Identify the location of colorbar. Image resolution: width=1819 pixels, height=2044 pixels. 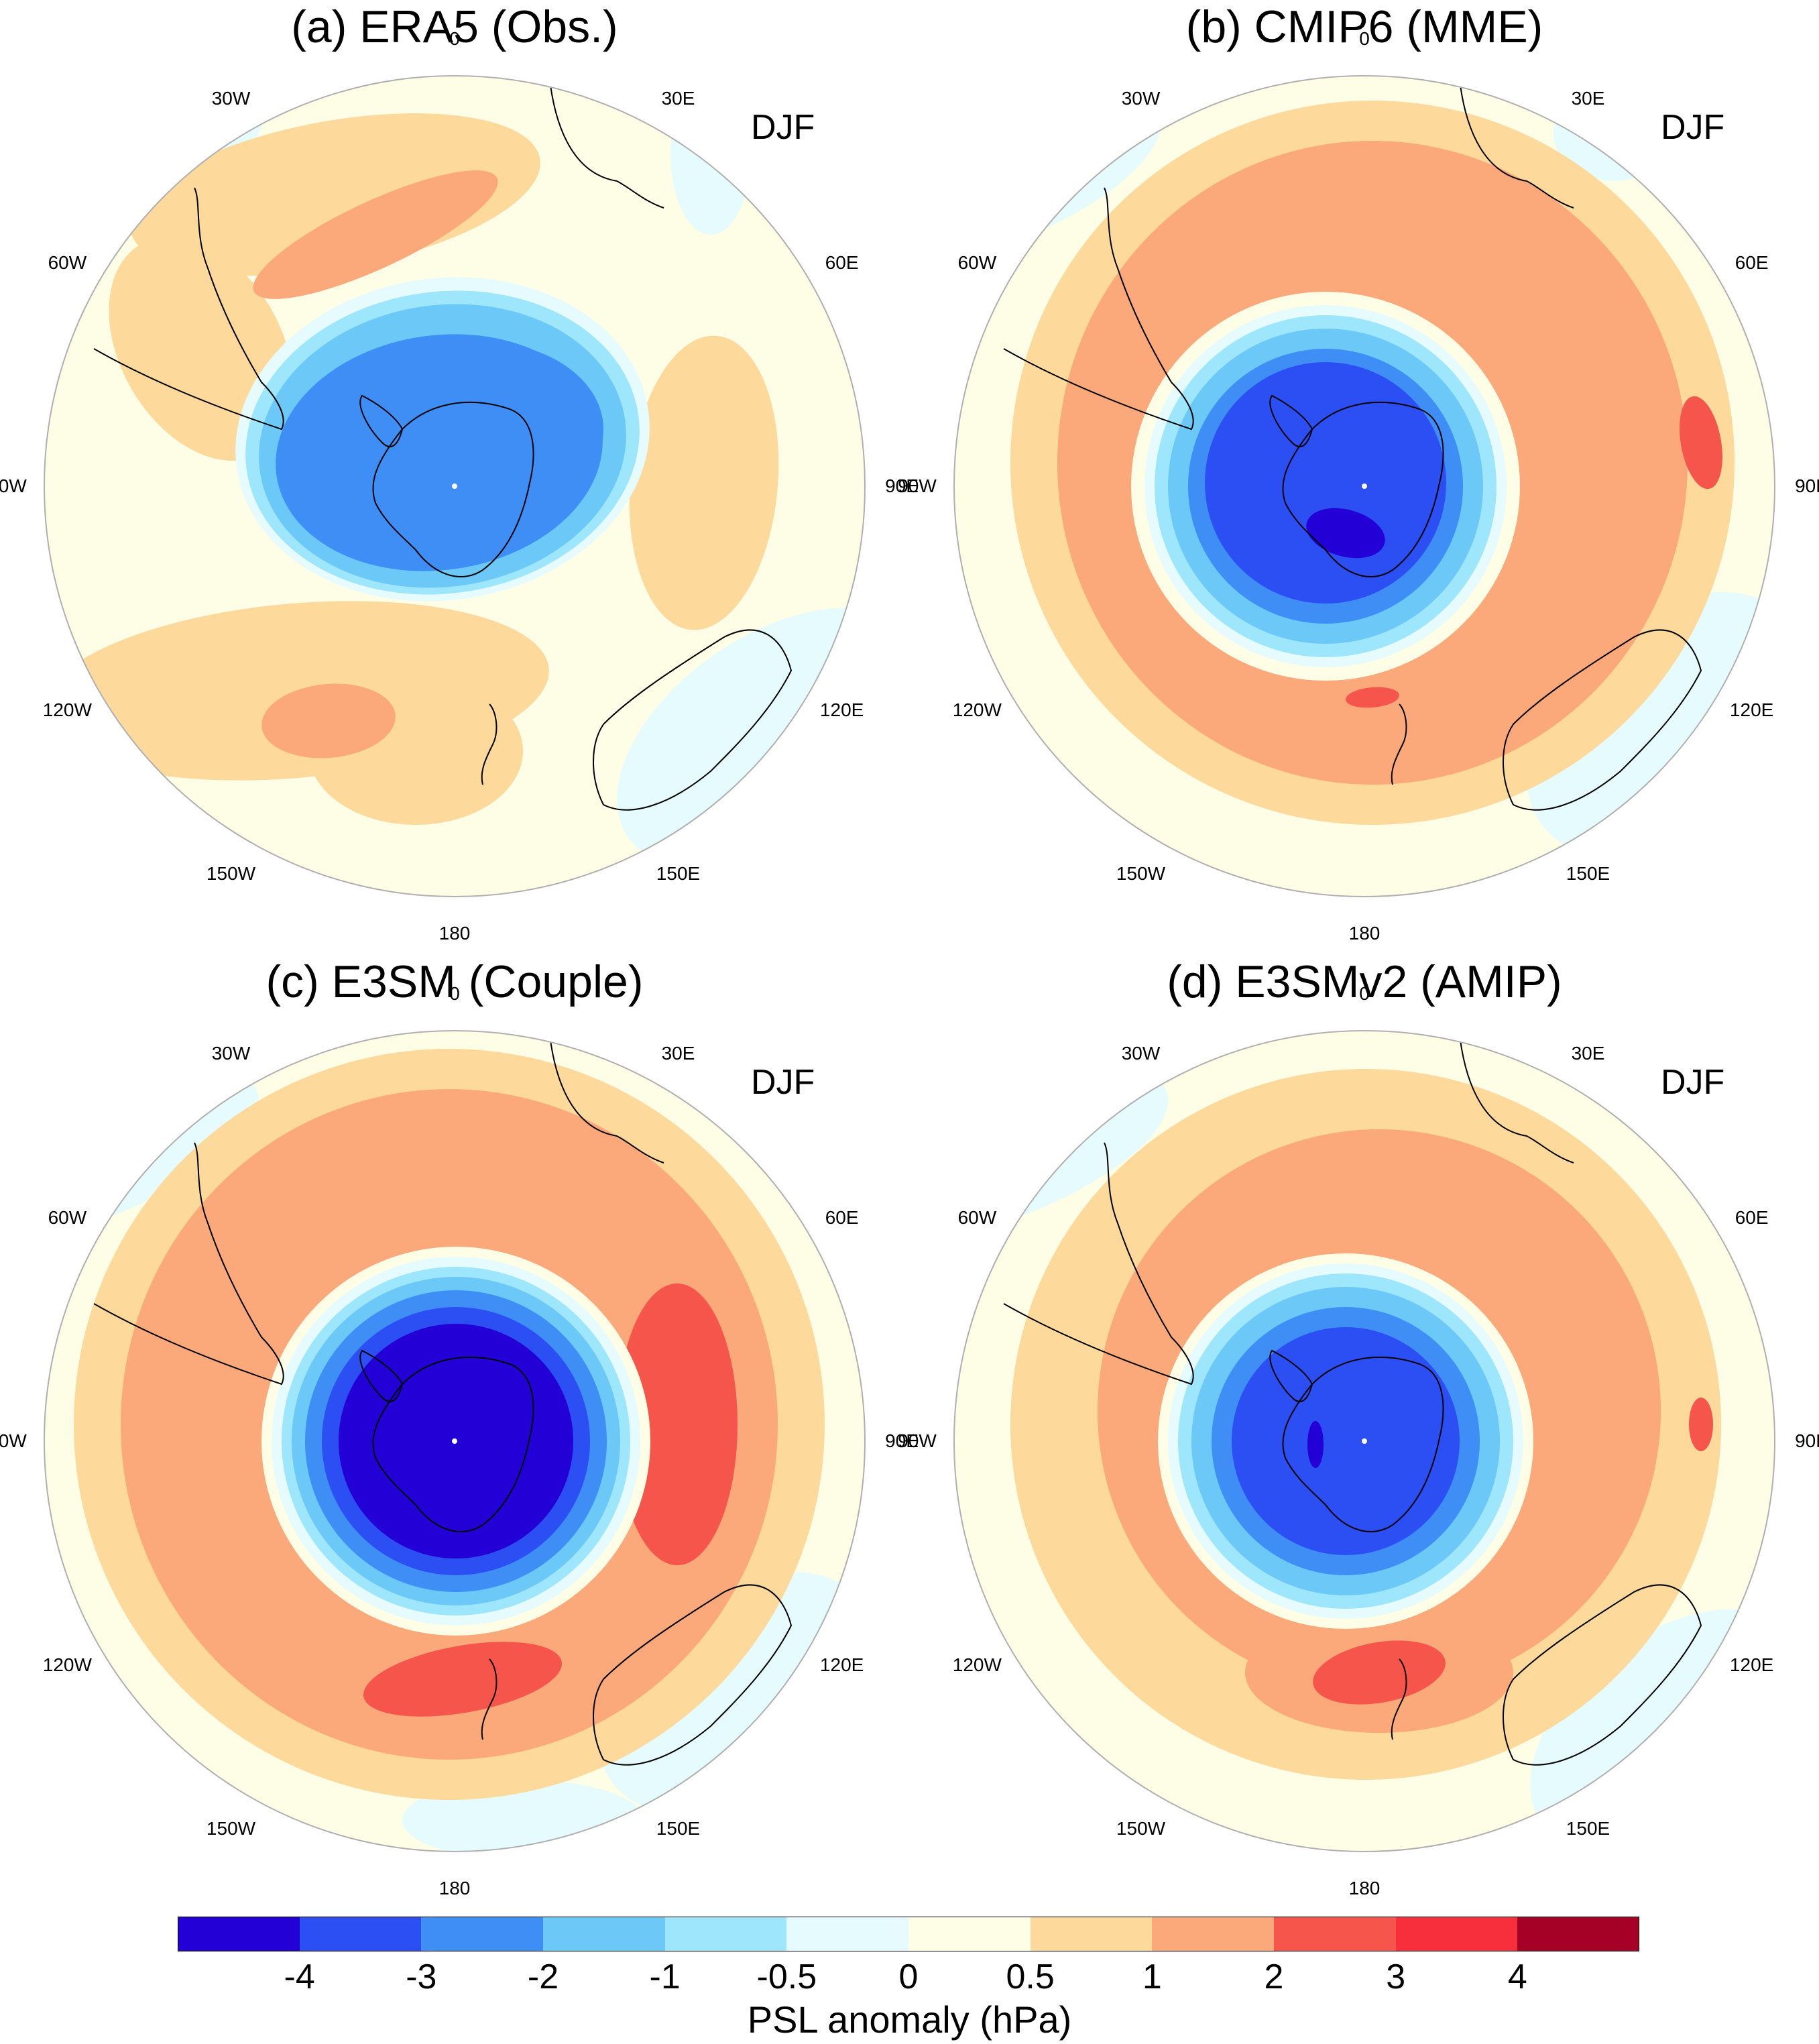
(909, 1934).